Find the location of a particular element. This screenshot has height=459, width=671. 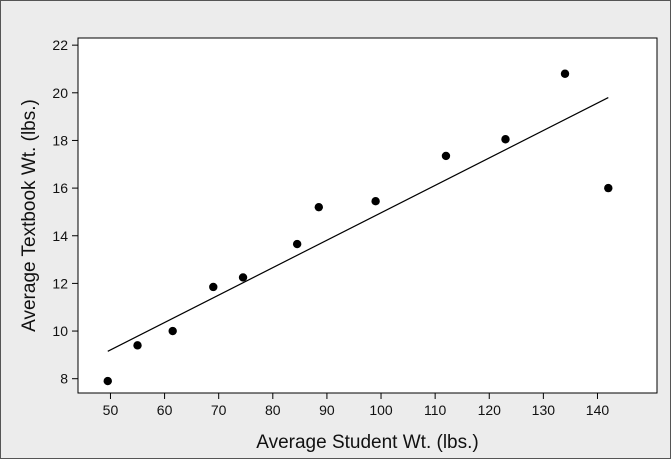

y-tick-label: 22 is located at coordinates (60, 45).